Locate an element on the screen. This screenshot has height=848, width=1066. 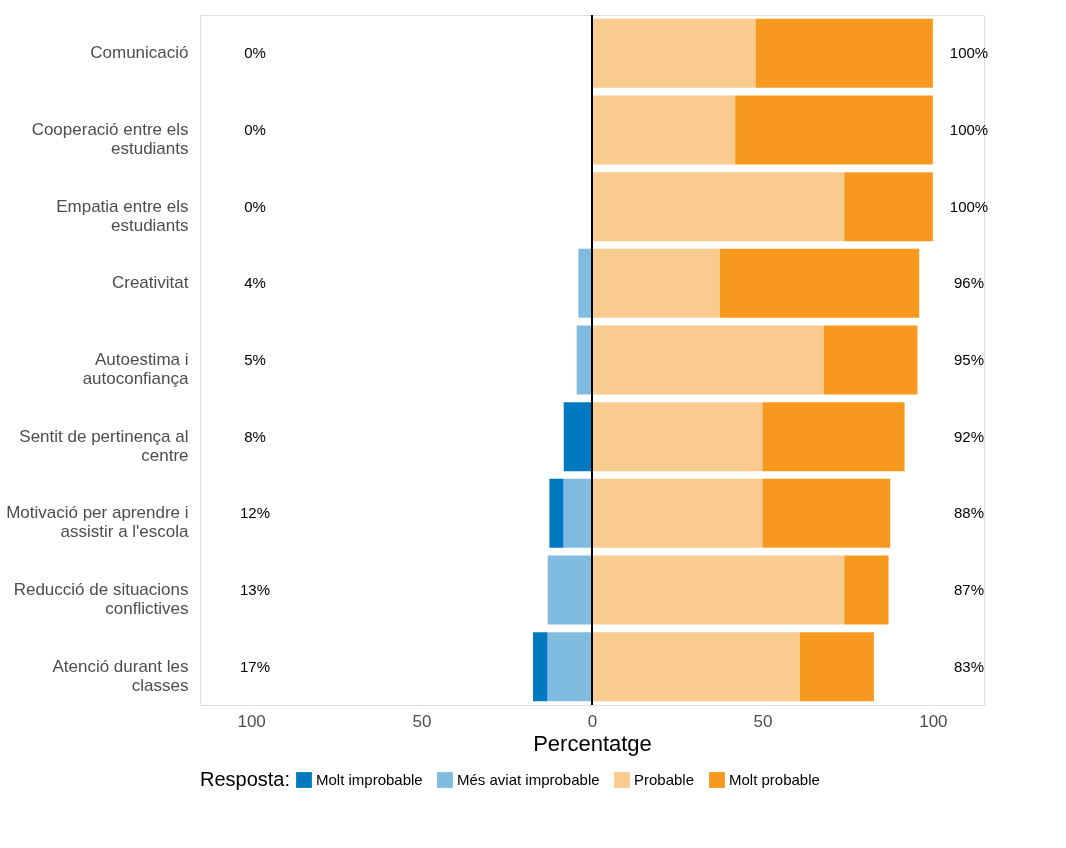
annotation: 92% is located at coordinates (969, 436).